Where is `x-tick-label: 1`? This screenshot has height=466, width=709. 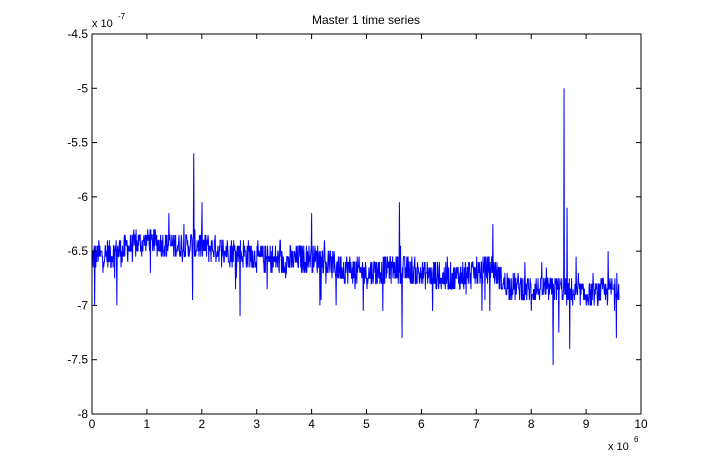
x-tick-label: 1 is located at coordinates (147, 424).